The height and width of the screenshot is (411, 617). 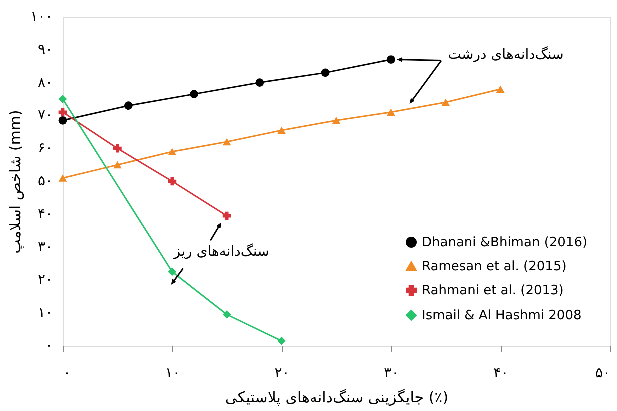 I want to click on x-tick-label: ۳۰, so click(x=392, y=374).